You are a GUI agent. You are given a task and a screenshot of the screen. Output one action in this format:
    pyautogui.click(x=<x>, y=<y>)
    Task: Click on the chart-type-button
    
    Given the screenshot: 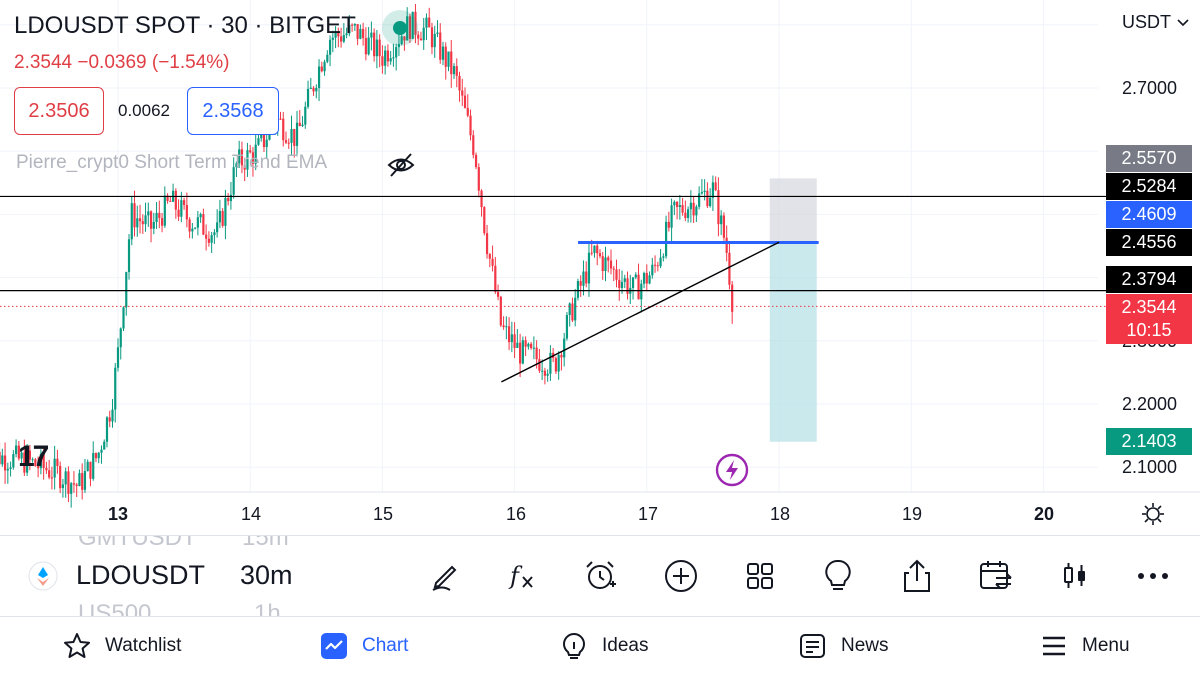 What is the action you would take?
    pyautogui.click(x=1075, y=576)
    